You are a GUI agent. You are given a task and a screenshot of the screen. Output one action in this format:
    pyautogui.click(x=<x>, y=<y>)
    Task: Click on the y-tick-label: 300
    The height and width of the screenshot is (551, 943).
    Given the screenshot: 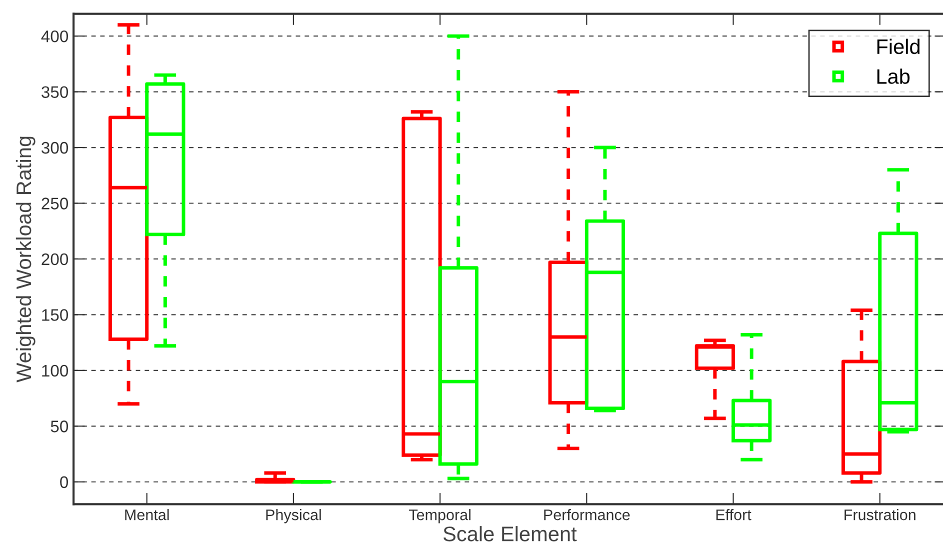 What is the action you would take?
    pyautogui.click(x=55, y=148)
    